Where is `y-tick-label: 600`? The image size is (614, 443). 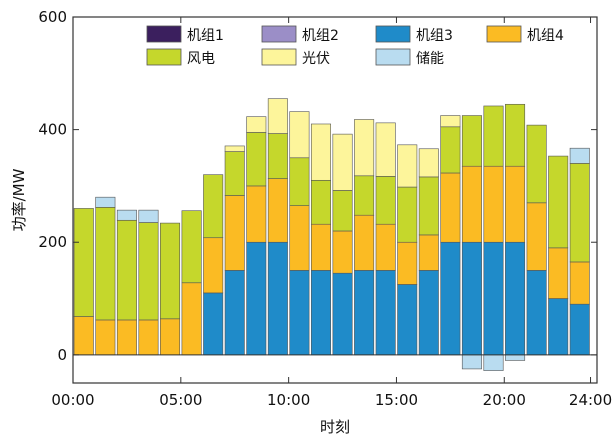 y-tick-label: 600 is located at coordinates (52, 17).